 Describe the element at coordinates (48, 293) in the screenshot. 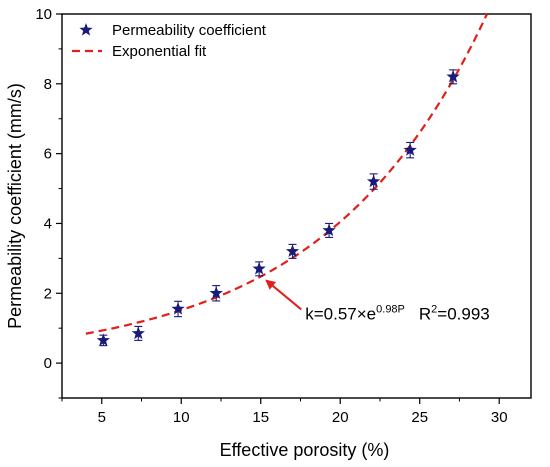

I see `y-tick-label: 2` at that location.